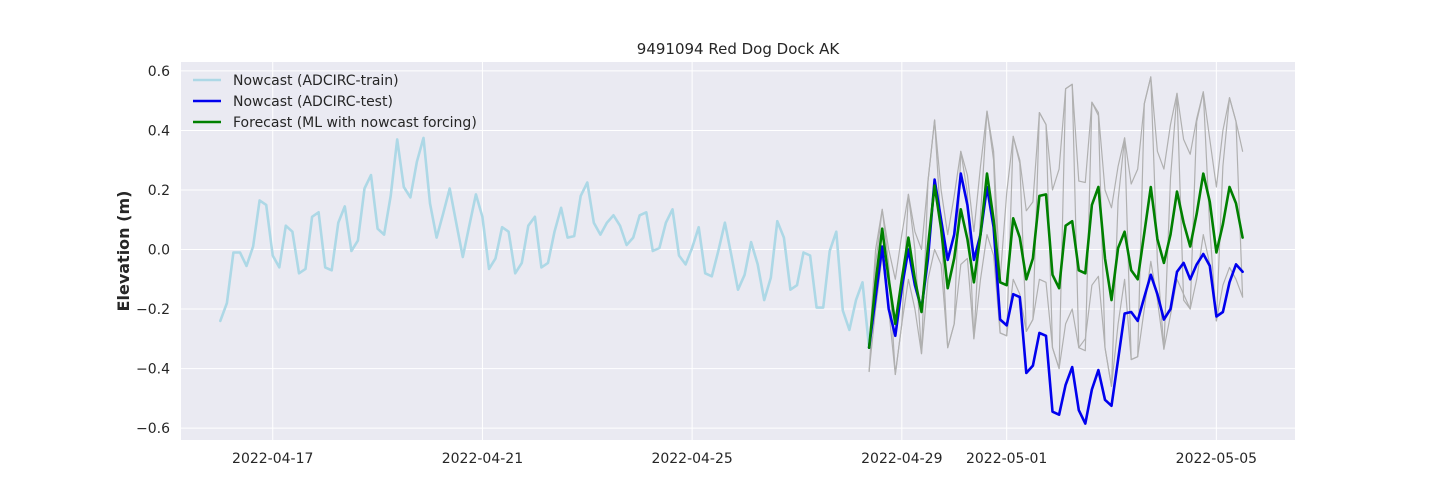  What do you see at coordinates (316, 81) in the screenshot?
I see `legend-label: Nowcast (ADCIRC-train)` at bounding box center [316, 81].